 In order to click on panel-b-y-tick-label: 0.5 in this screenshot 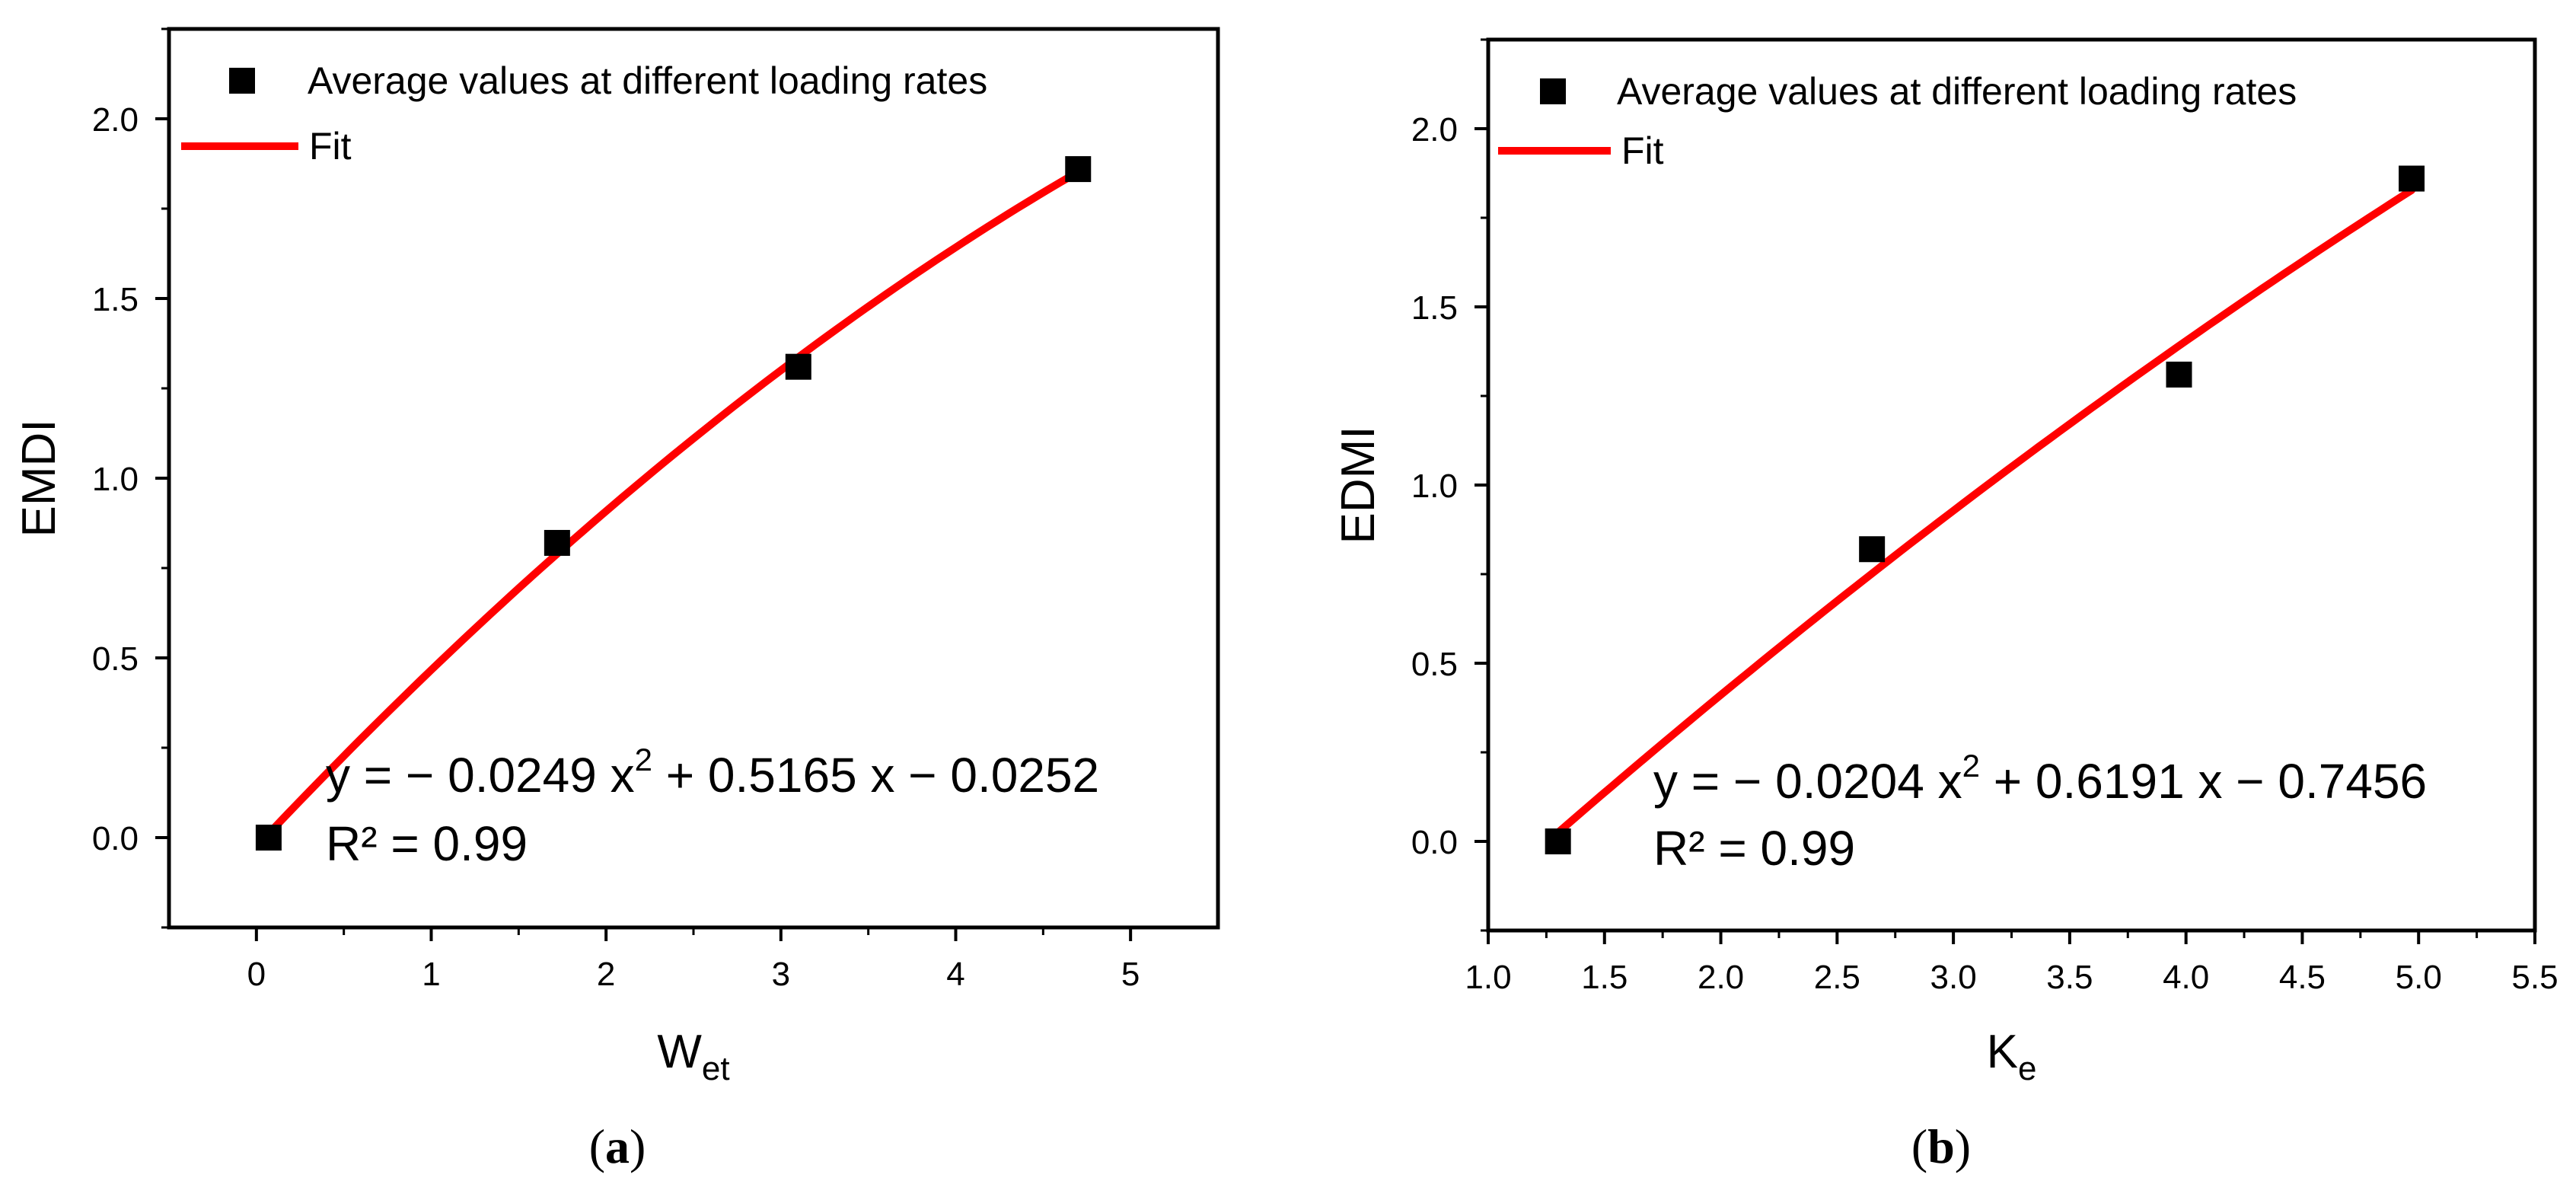, I will do `click(1434, 664)`.